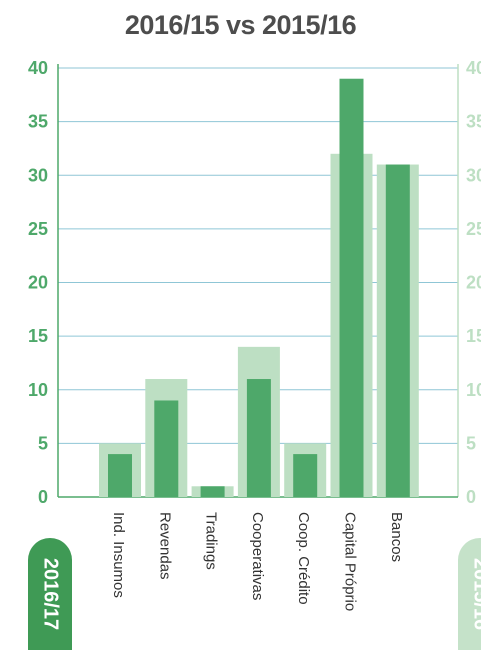 The image size is (481, 650). Describe the element at coordinates (164, 546) in the screenshot. I see `category-label: Revendas` at that location.